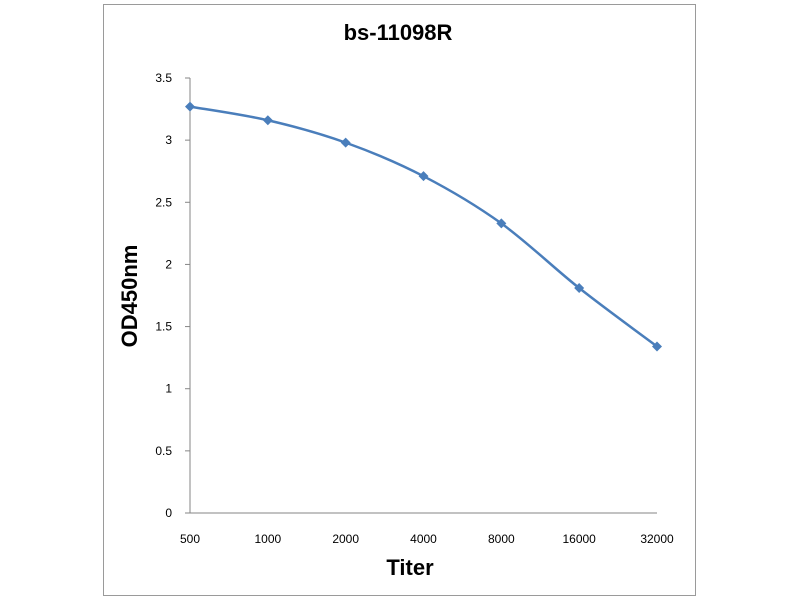 The image size is (800, 600). I want to click on x-tick-label: 500, so click(190, 539).